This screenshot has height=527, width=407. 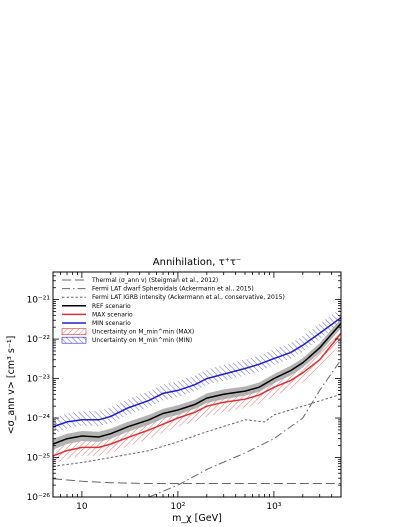 What do you see at coordinates (111, 323) in the screenshot?
I see `legend-label: MIN scenario` at bounding box center [111, 323].